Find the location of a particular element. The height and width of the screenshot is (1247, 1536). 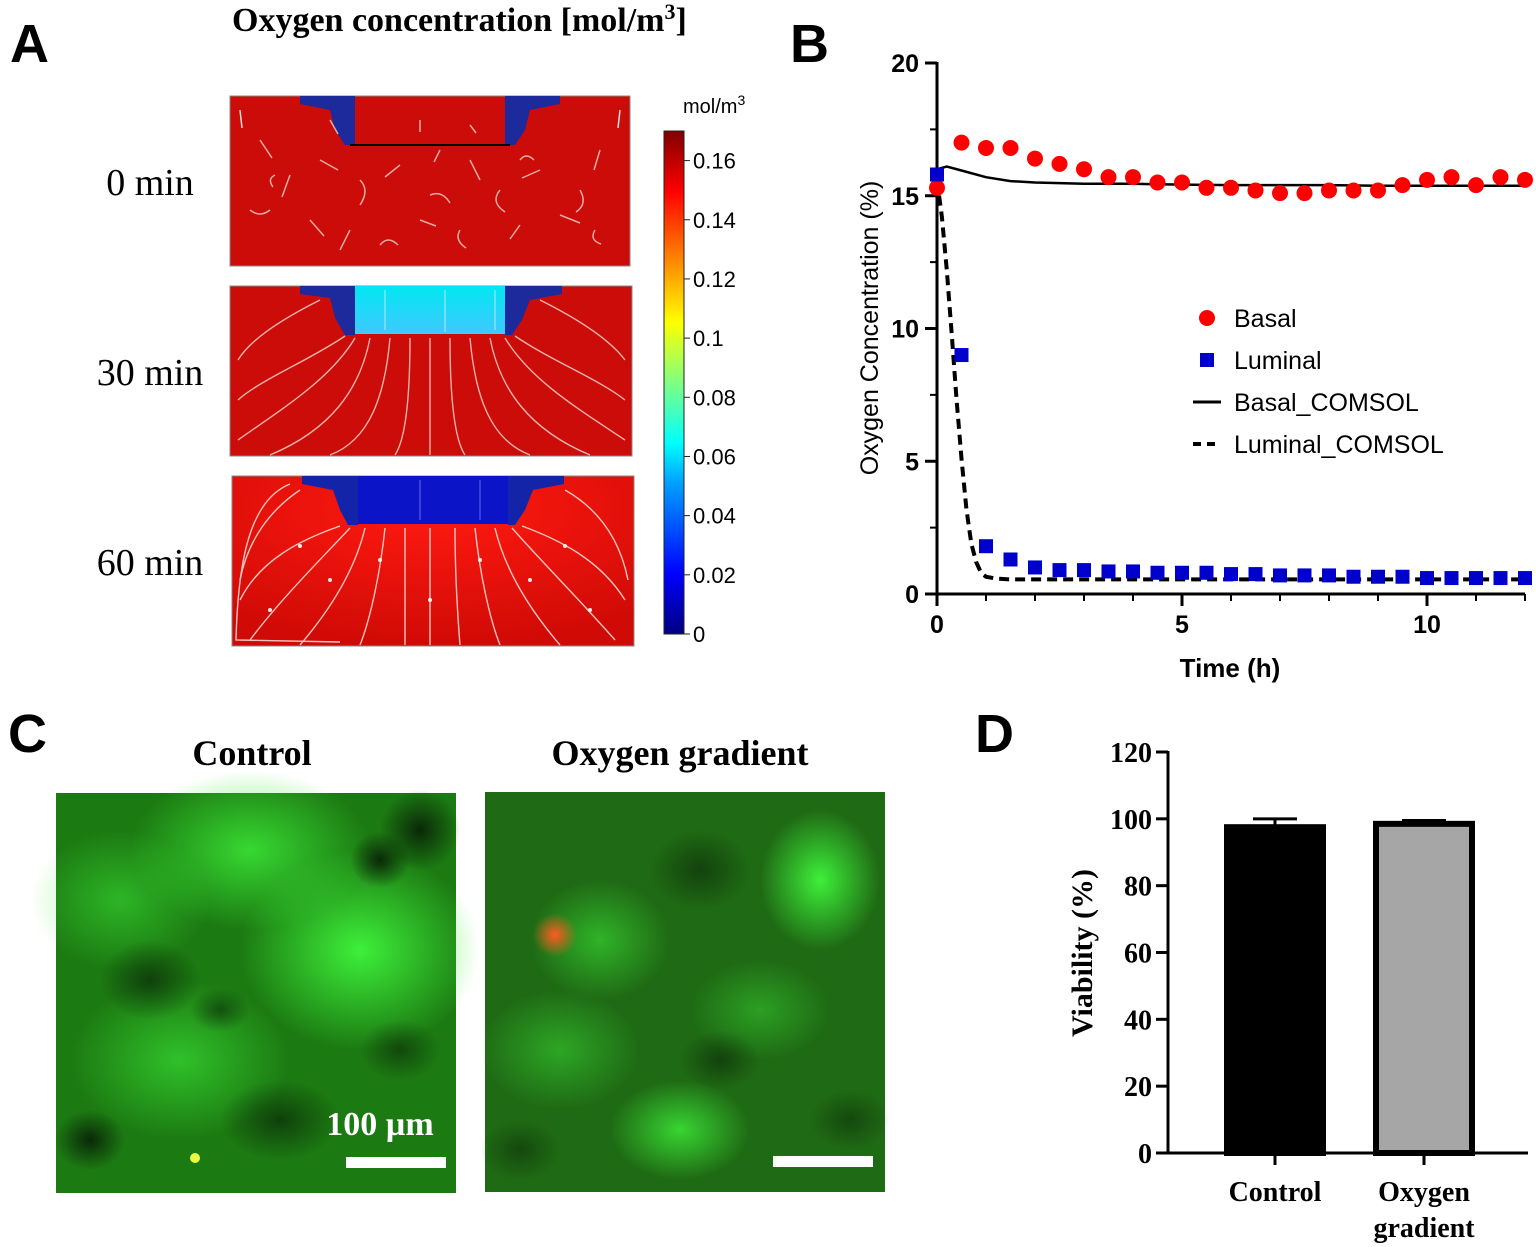

colorbar-tick-label: 0.1 is located at coordinates (708, 338).